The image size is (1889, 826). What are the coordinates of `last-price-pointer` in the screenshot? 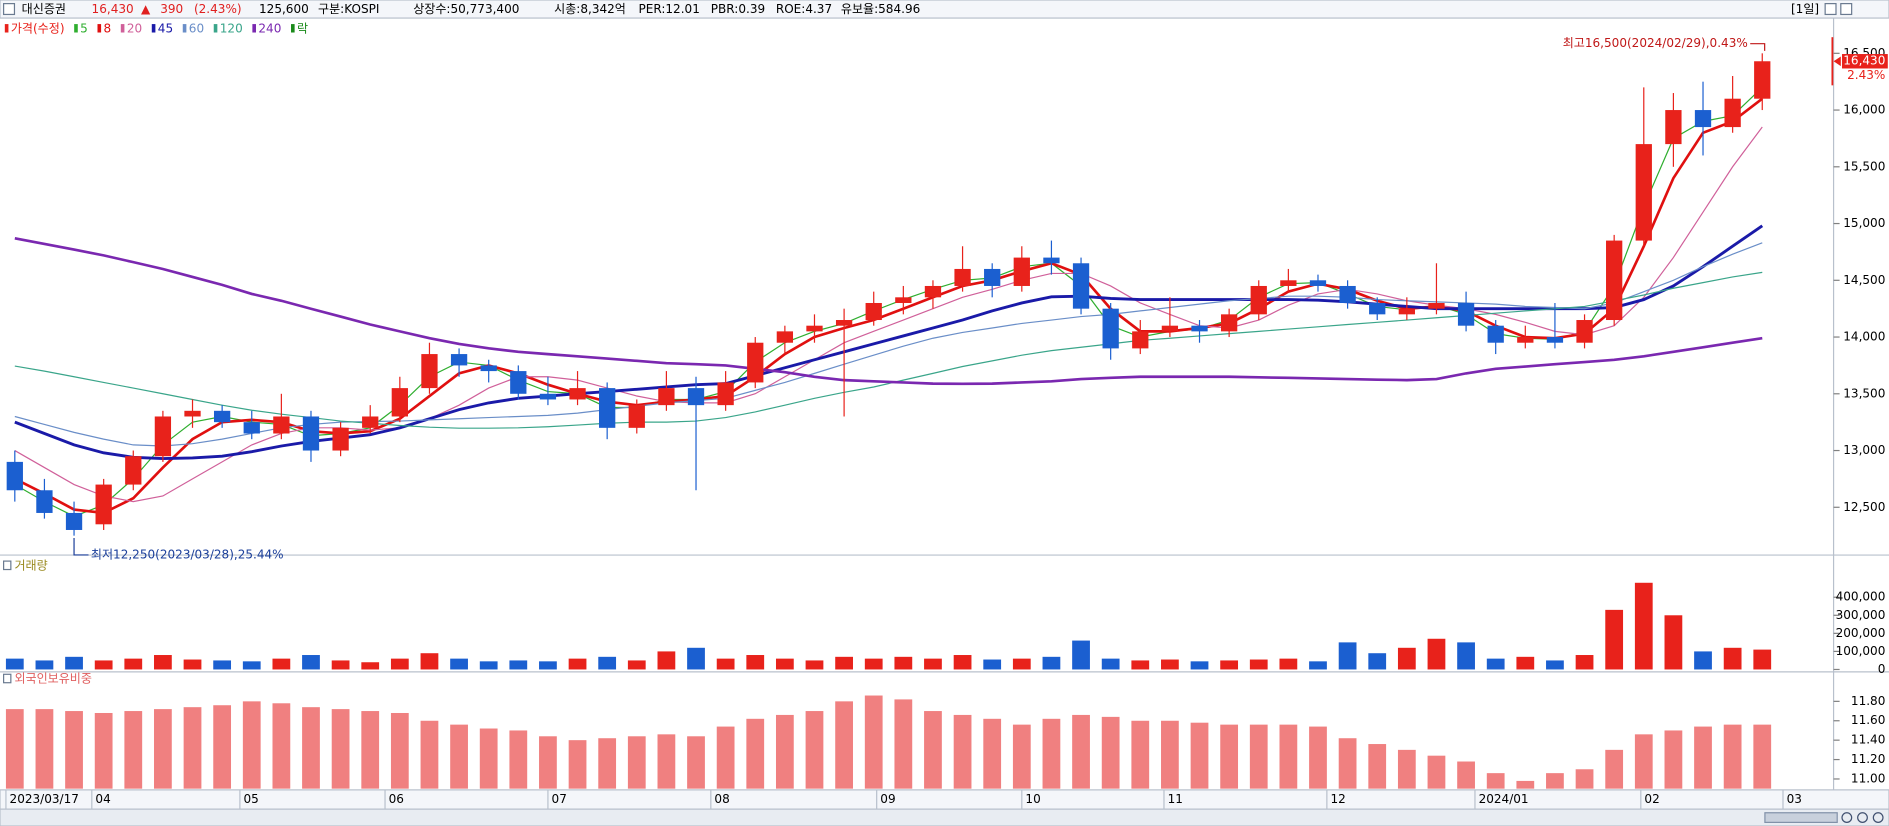 It's located at (1837, 61).